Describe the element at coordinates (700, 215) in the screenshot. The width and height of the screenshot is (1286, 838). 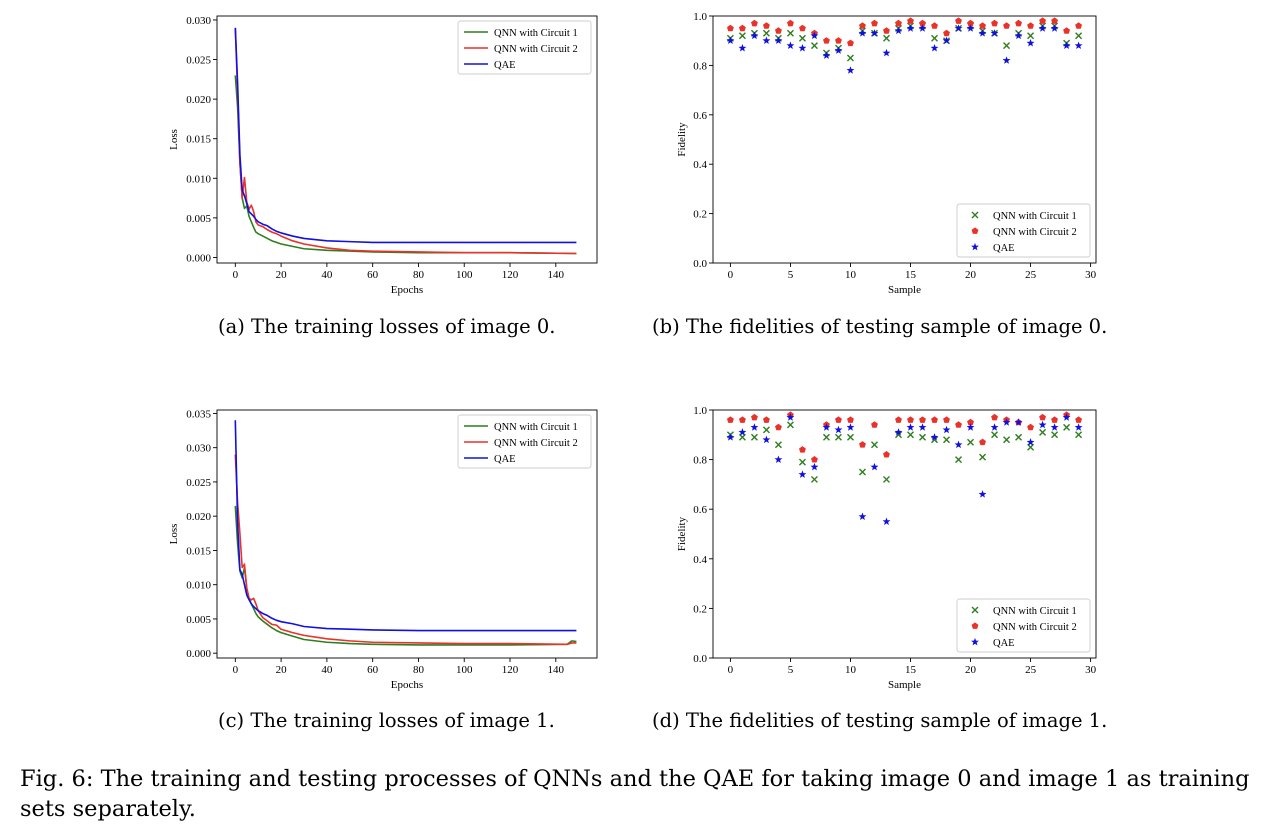
I see `y-tick-label: 0.2` at that location.